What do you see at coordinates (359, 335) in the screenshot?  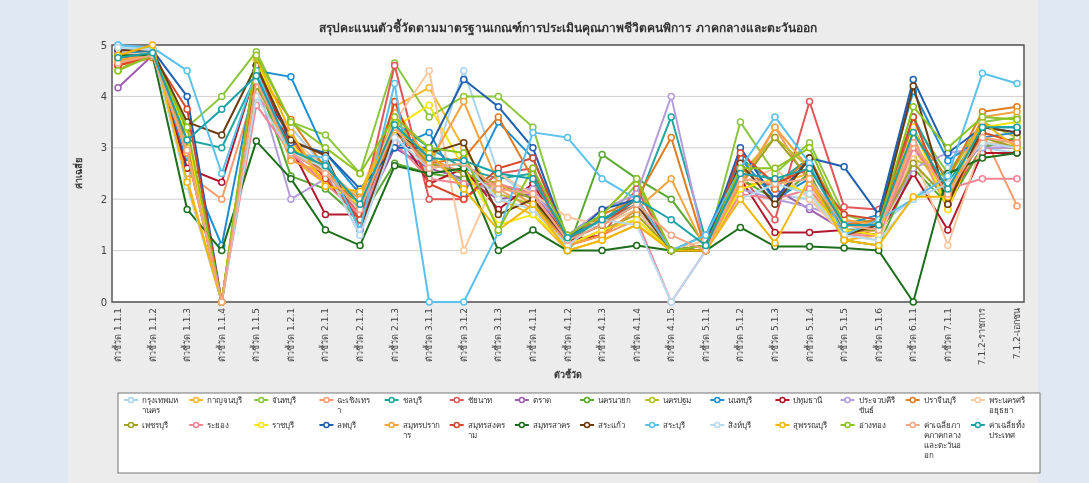 I see `x-tick-label: ตัวชี้วัด 2.1.2` at bounding box center [359, 335].